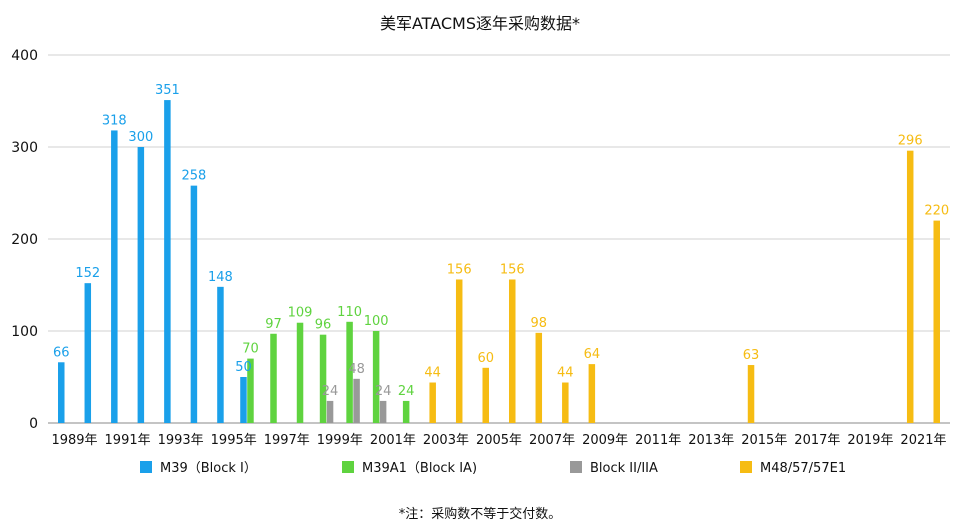 This screenshot has width=960, height=530. Describe the element at coordinates (140, 137) in the screenshot. I see `data-label: 300` at that location.